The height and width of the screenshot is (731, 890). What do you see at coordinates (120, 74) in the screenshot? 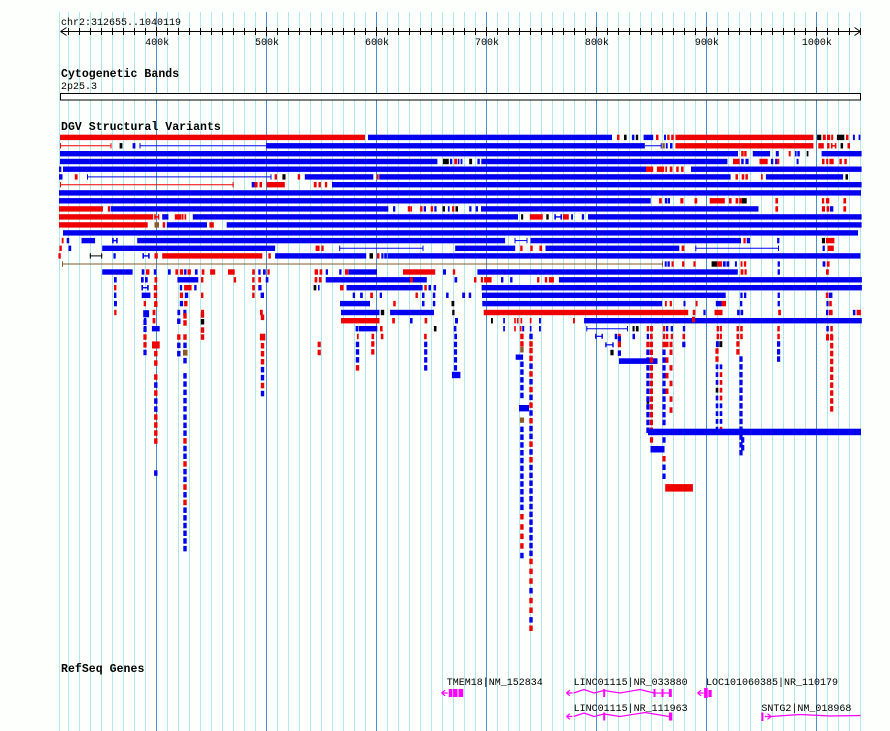
I see `svg-text: Cytogenetic Bands` at bounding box center [120, 74].